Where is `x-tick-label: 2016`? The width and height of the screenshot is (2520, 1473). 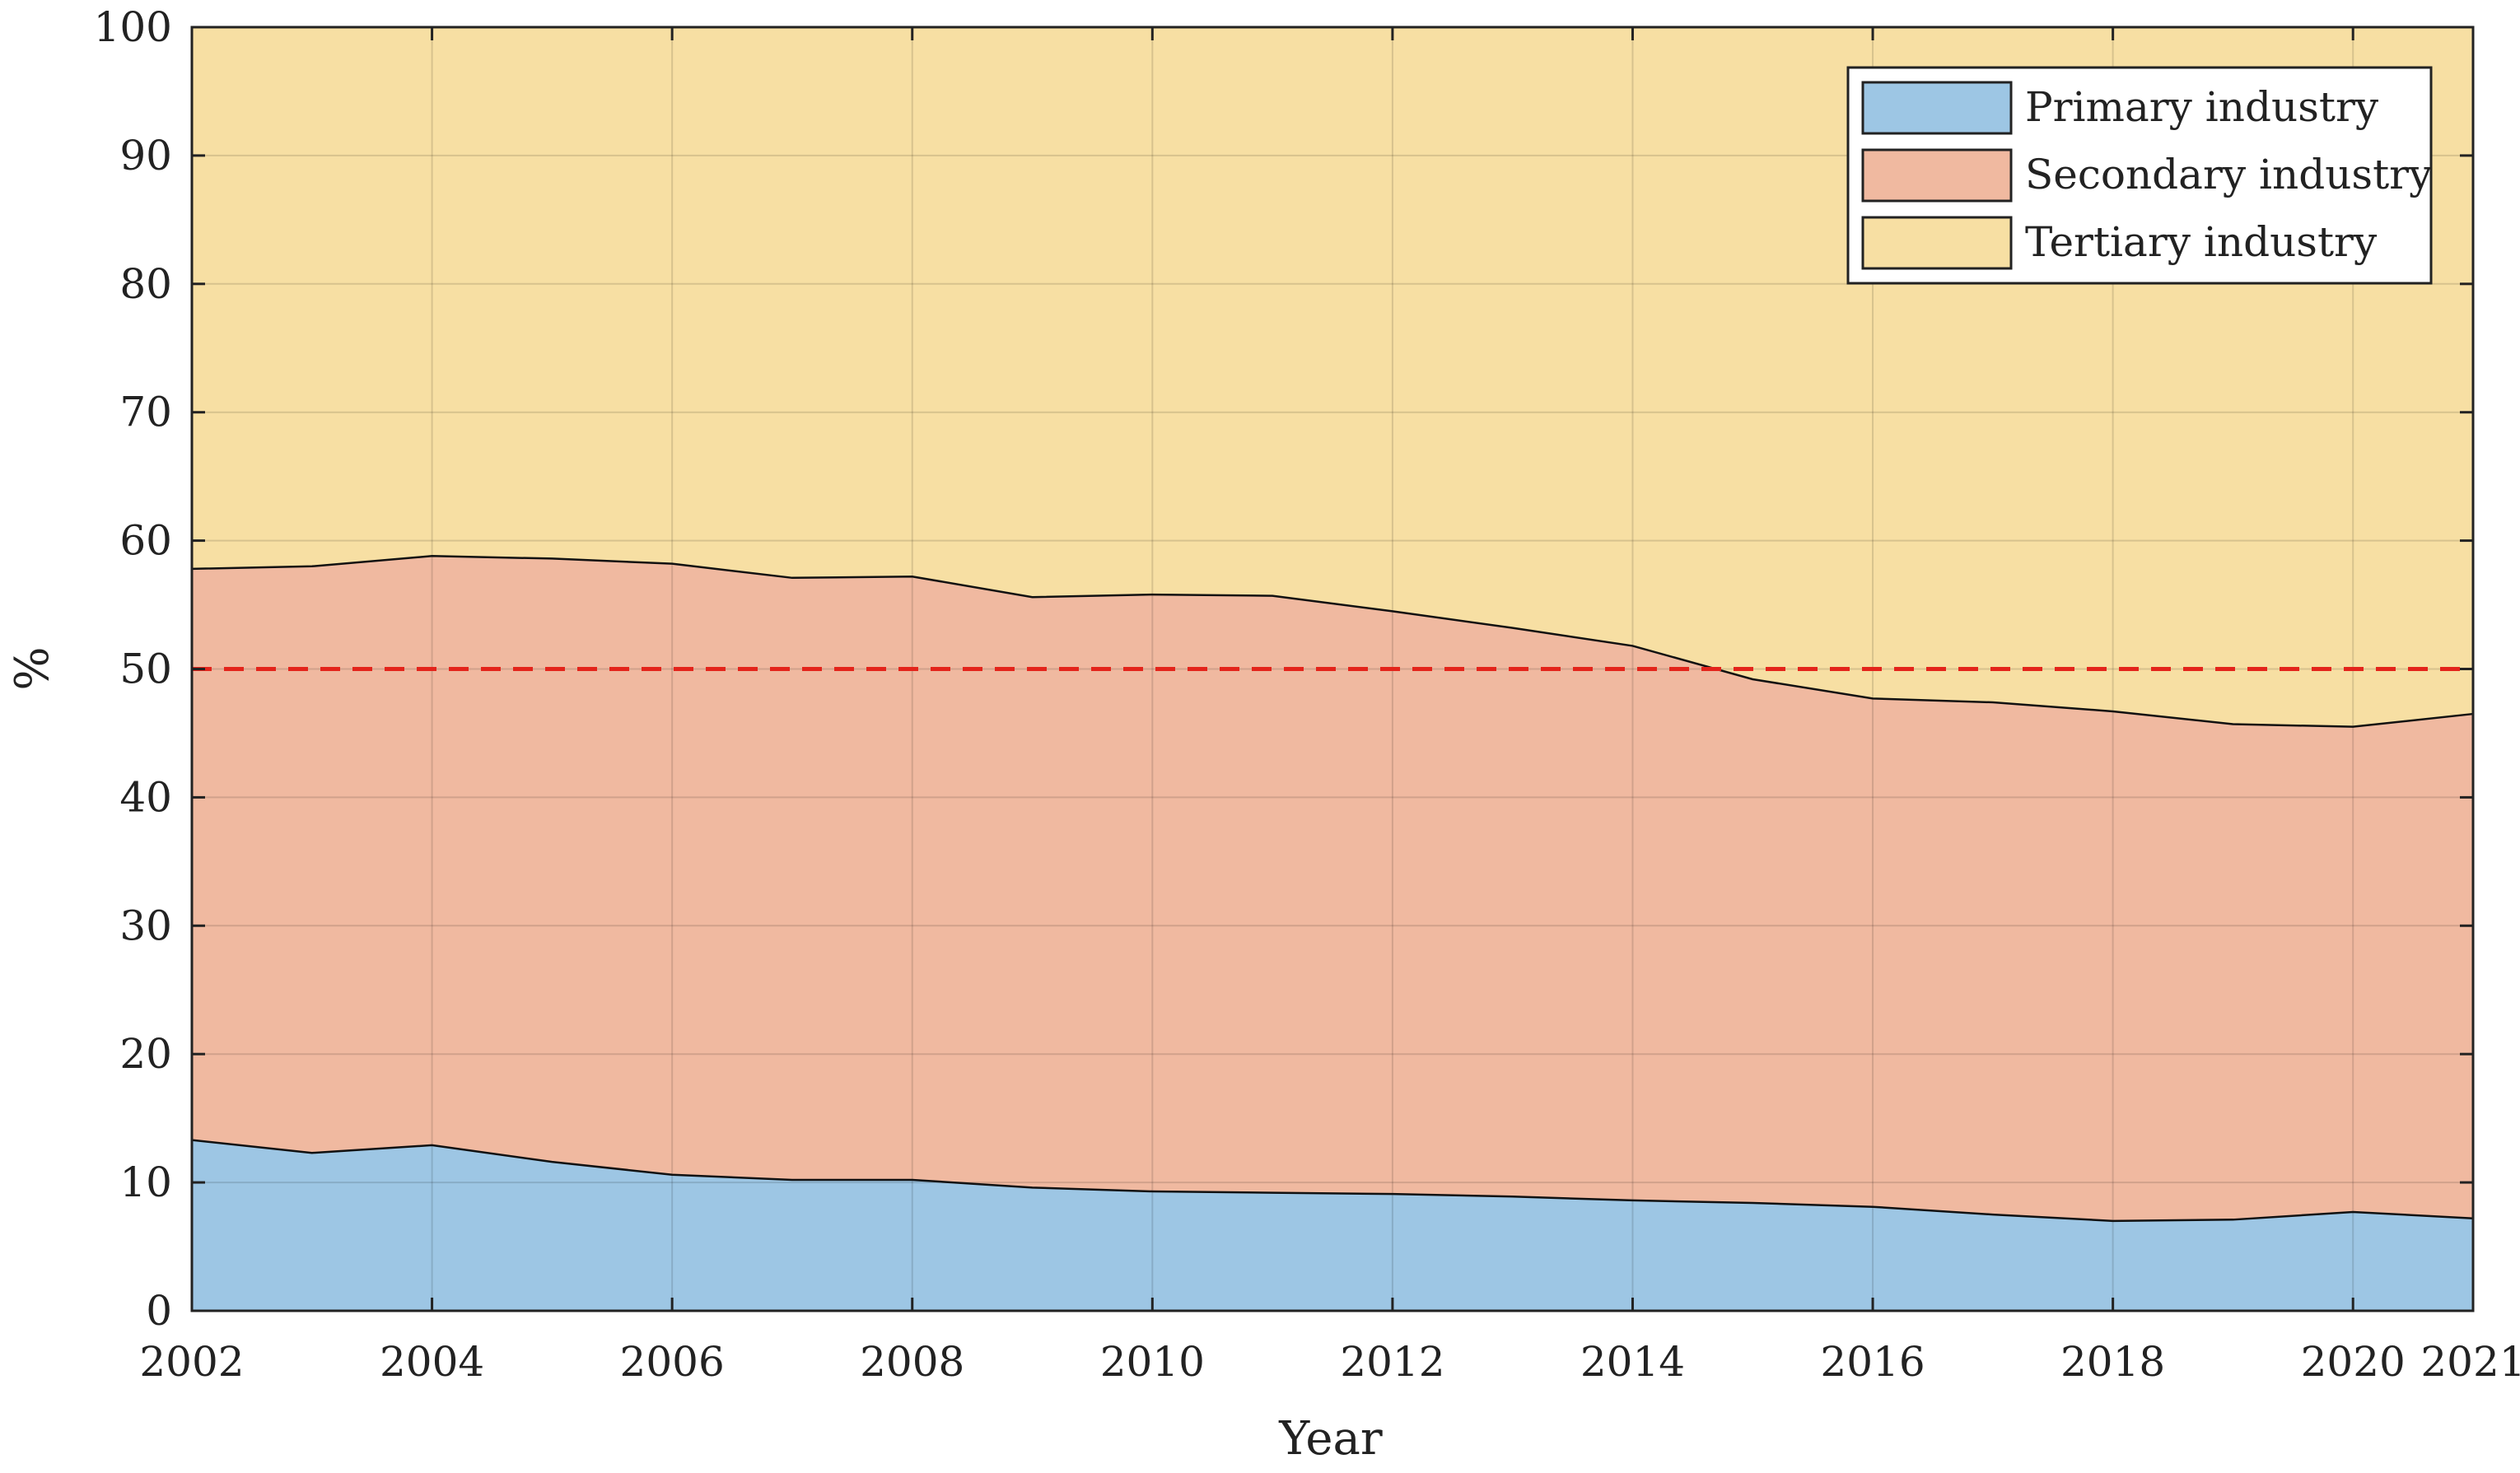
x-tick-label: 2016 is located at coordinates (1872, 1362).